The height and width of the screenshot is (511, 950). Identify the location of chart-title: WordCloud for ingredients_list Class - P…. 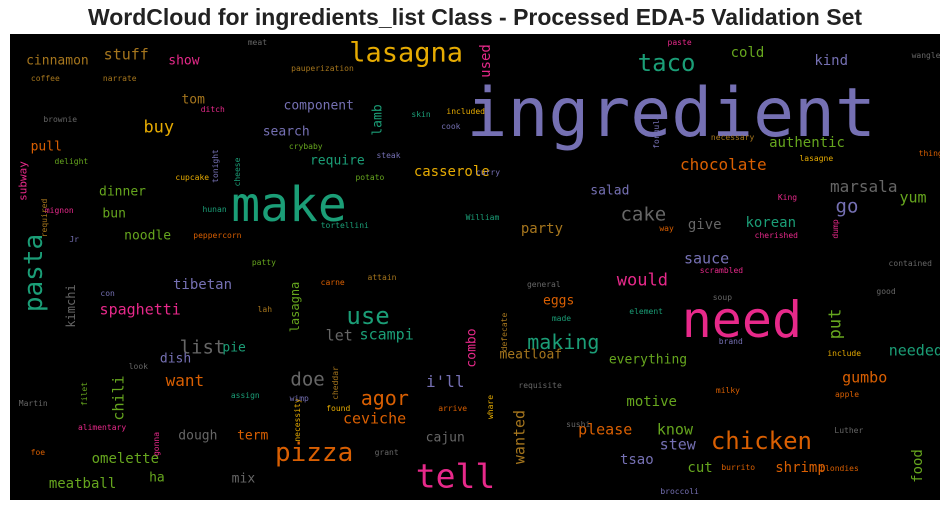
(475, 17).